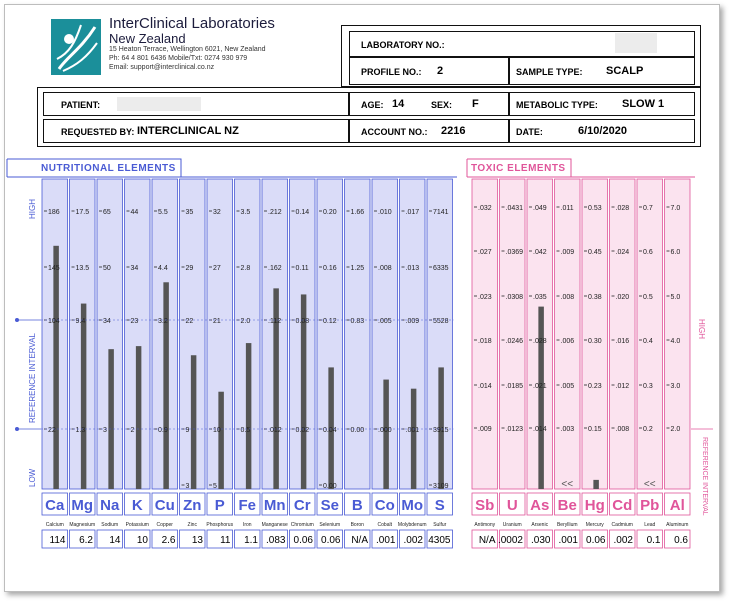 The height and width of the screenshot is (606, 740). I want to click on lab-info-box, so click(521, 56).